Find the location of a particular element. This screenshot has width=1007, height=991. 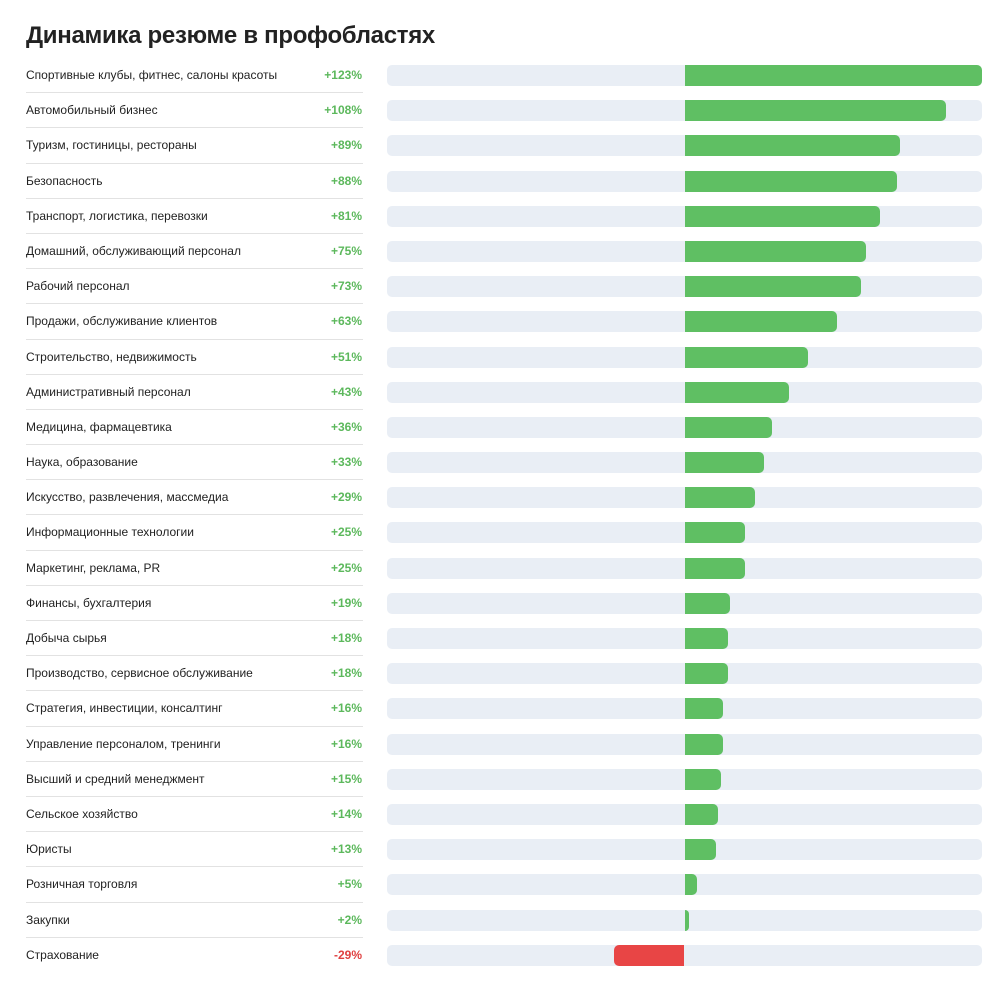

value-label: +63% is located at coordinates (346, 321).